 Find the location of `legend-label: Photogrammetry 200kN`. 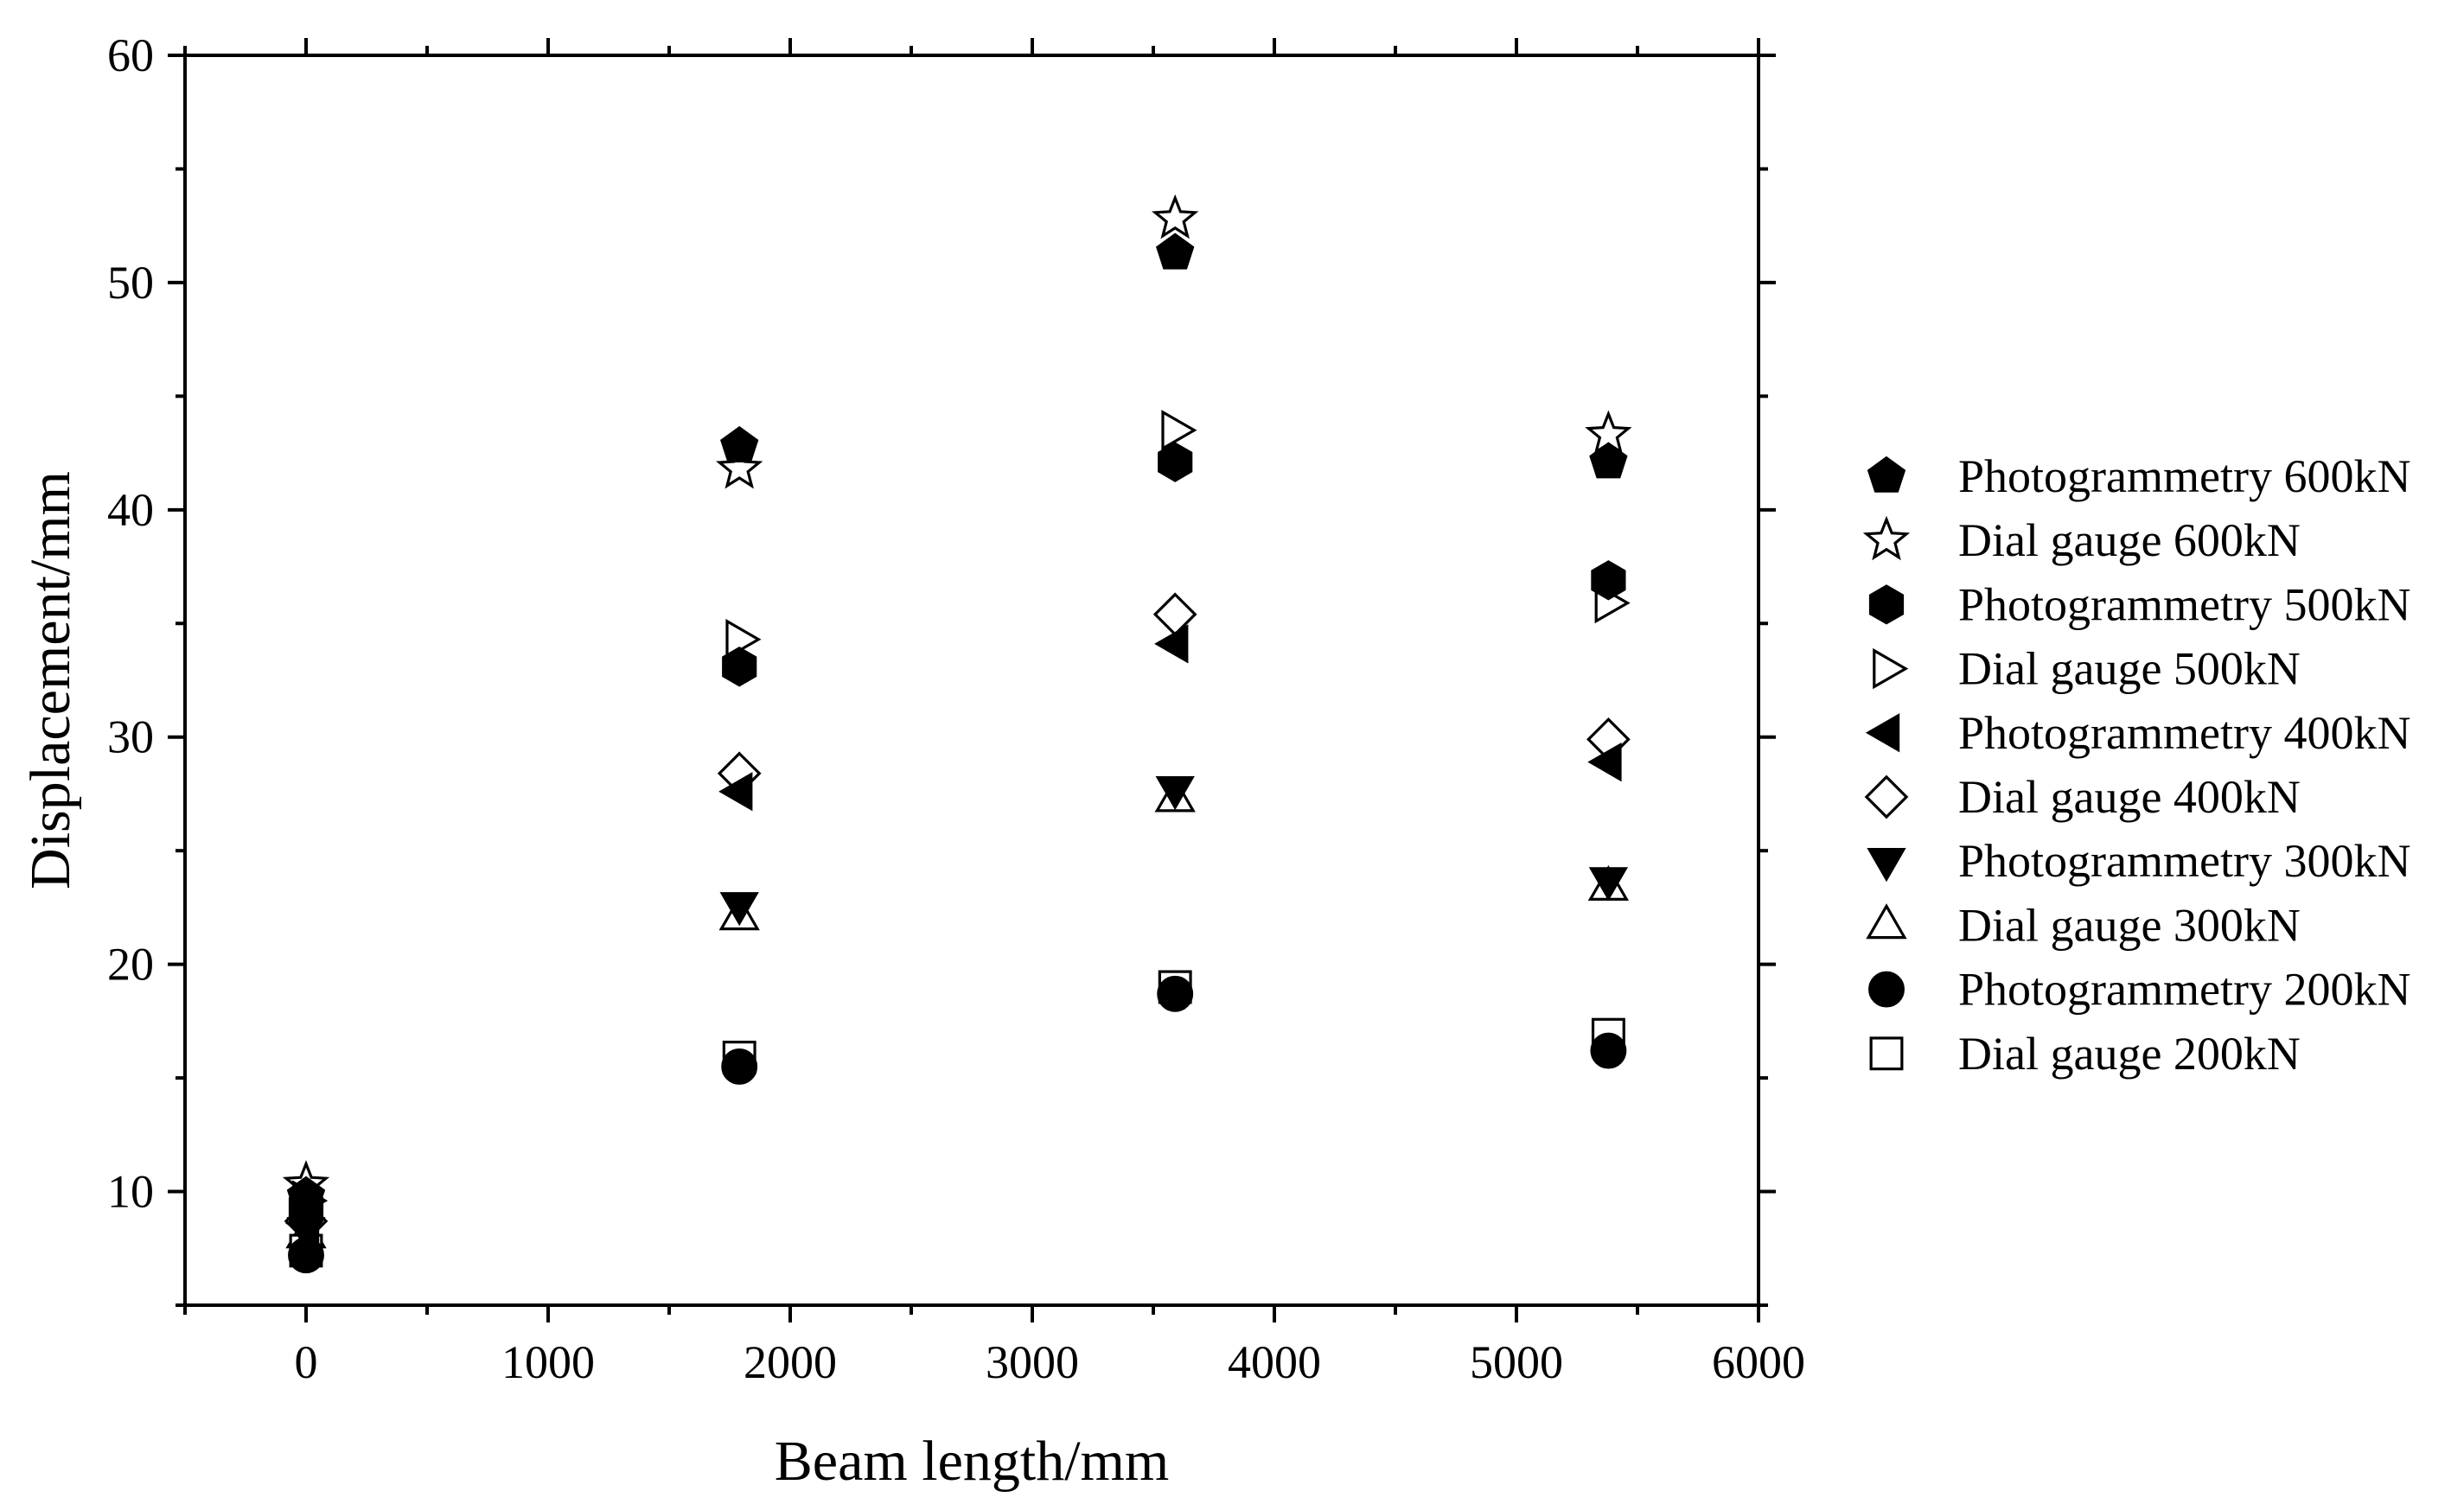

legend-label: Photogrammetry 200kN is located at coordinates (2184, 990).